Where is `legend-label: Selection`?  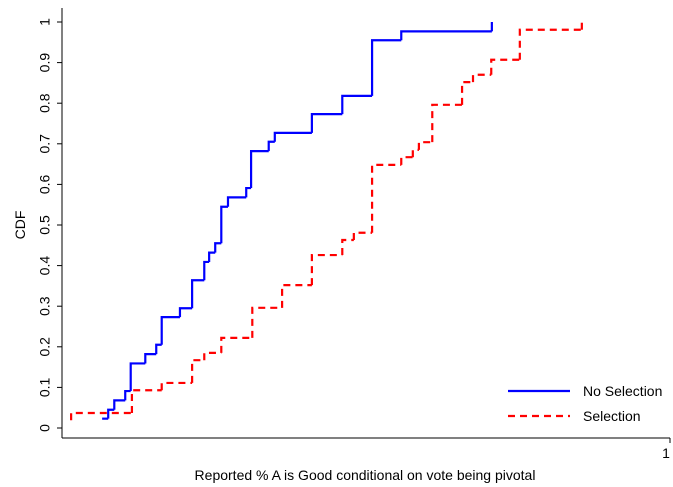 legend-label: Selection is located at coordinates (612, 416).